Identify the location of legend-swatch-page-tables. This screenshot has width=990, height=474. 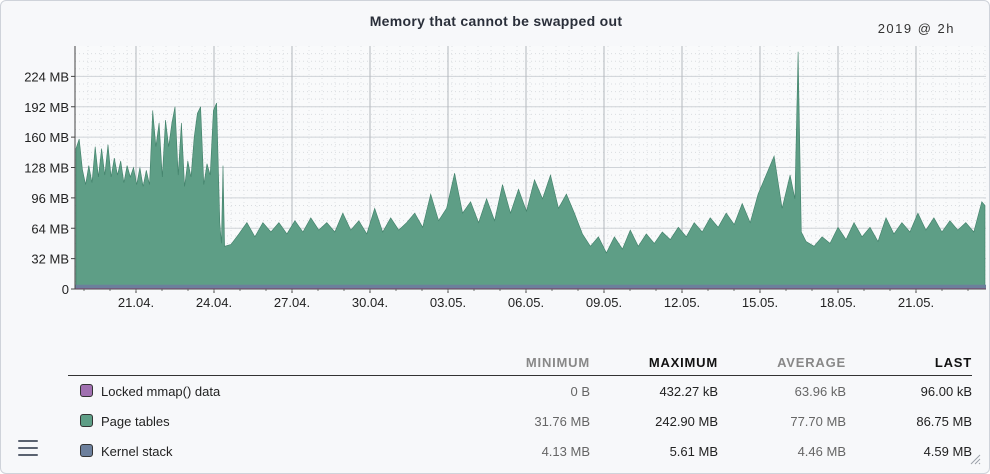
(86, 420).